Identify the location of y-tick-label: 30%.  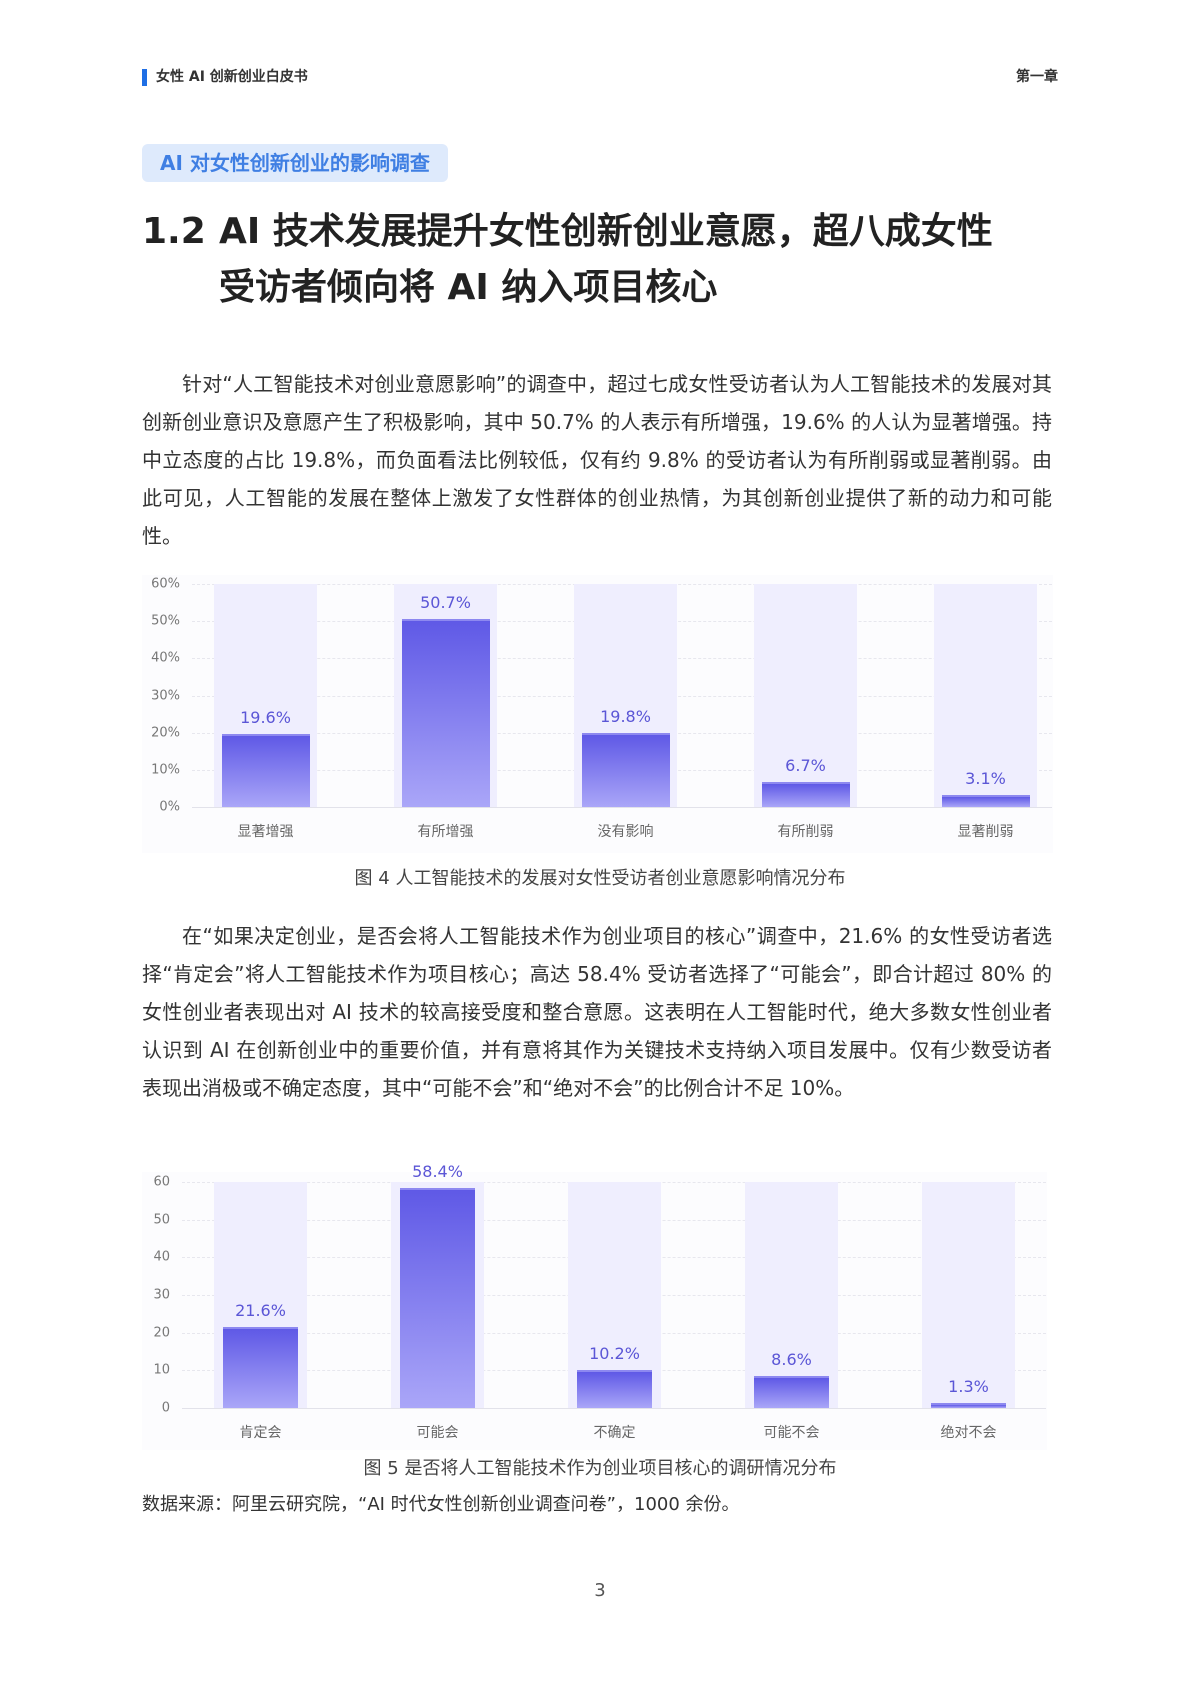
(165, 695).